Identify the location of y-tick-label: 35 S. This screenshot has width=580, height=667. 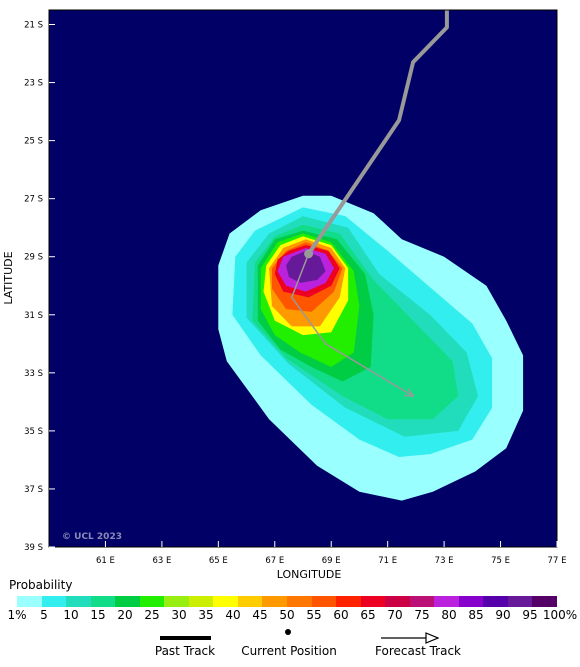
(33, 432).